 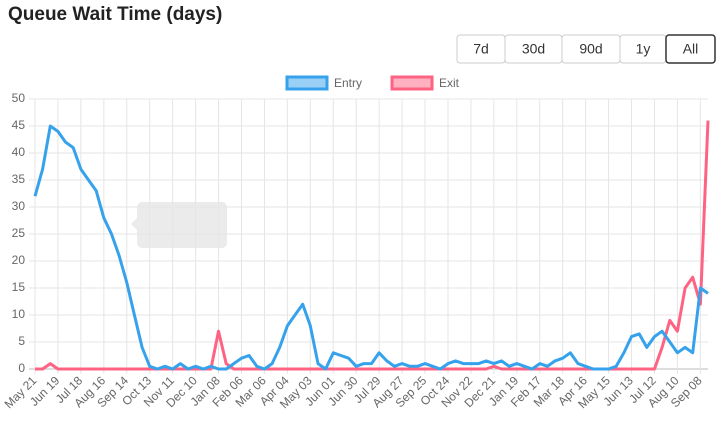 I want to click on button-label: 30d, so click(x=533, y=49).